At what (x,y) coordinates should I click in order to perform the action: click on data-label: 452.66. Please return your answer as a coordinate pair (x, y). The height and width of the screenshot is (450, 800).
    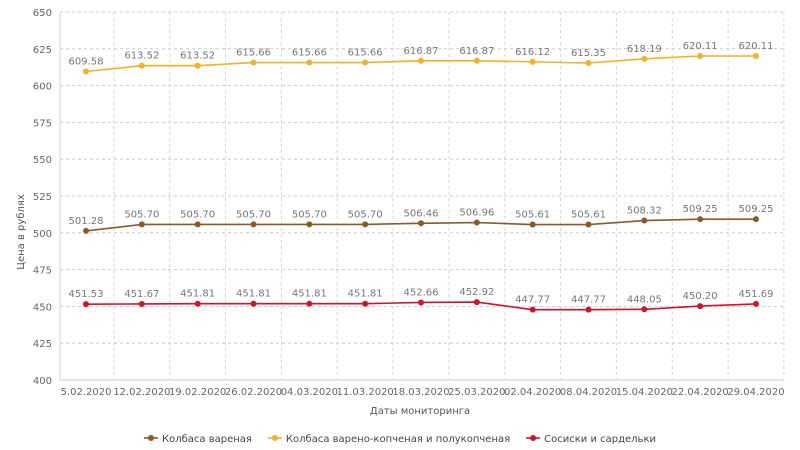
    Looking at the image, I should click on (421, 292).